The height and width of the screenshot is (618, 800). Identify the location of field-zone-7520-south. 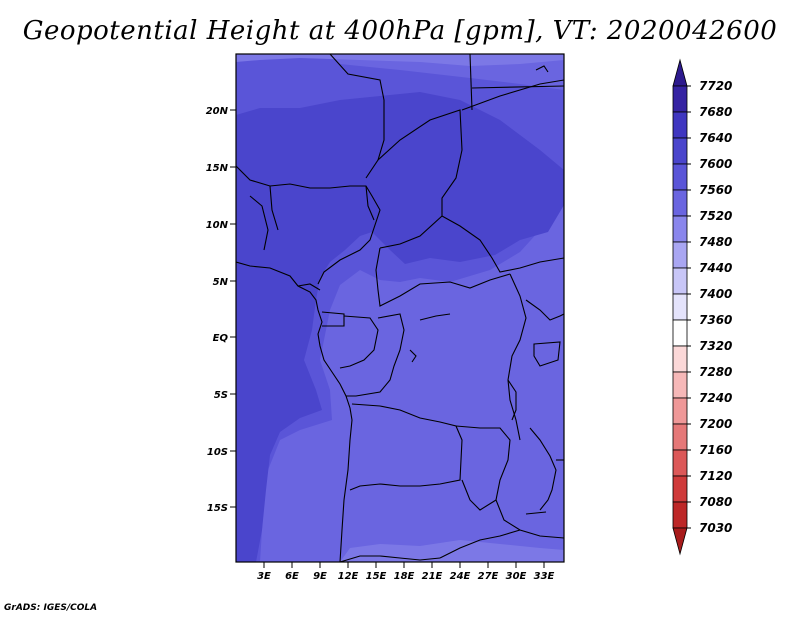
(452, 551).